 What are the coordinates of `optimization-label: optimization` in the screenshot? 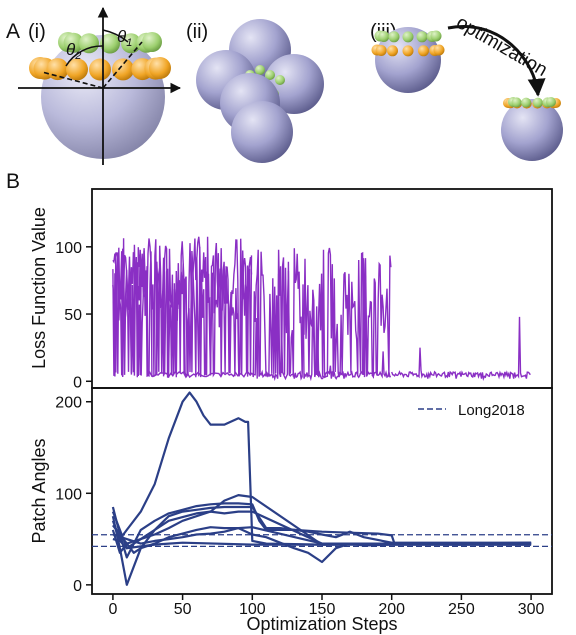 It's located at (502, 46).